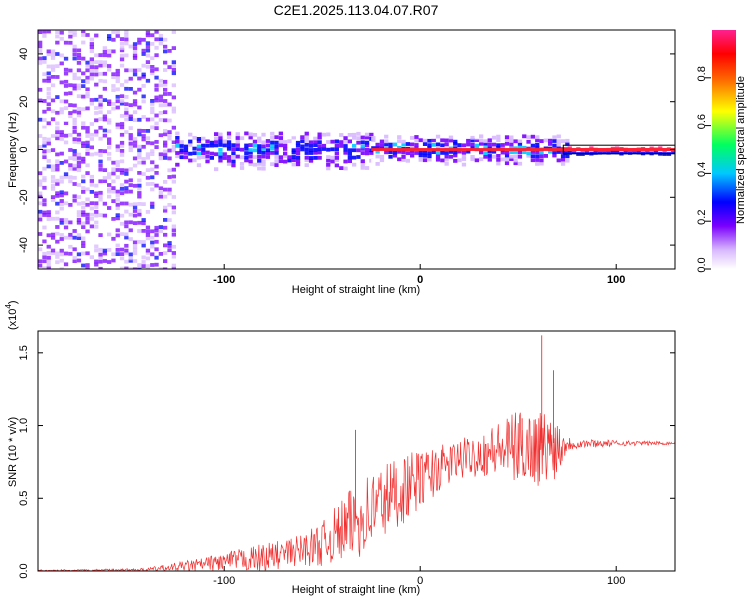 The image size is (750, 600). I want to click on snr-scale-label: (x104), so click(11, 315).